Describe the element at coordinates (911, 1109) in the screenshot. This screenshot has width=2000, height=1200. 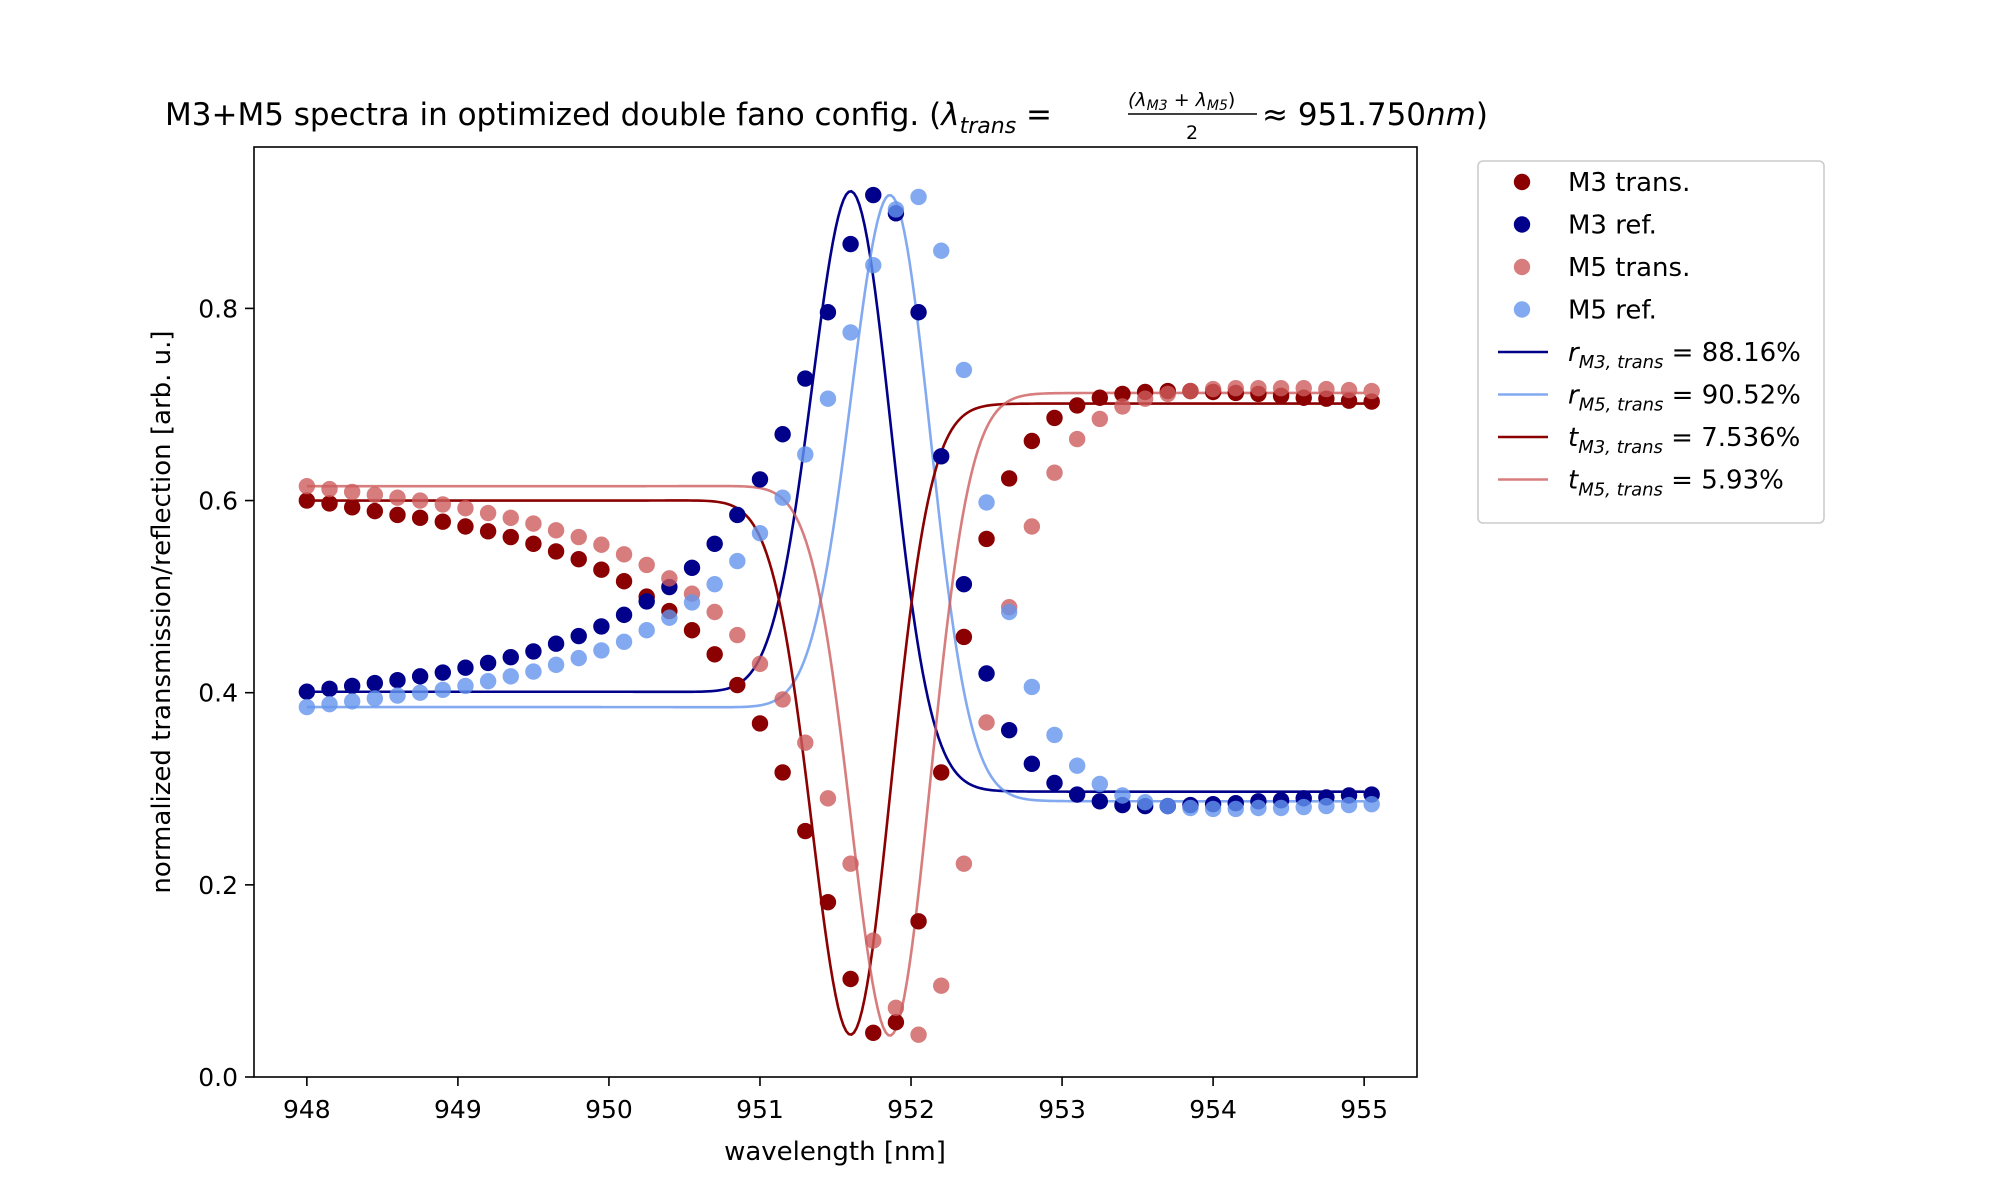
I see `x-tick-label: 952` at that location.